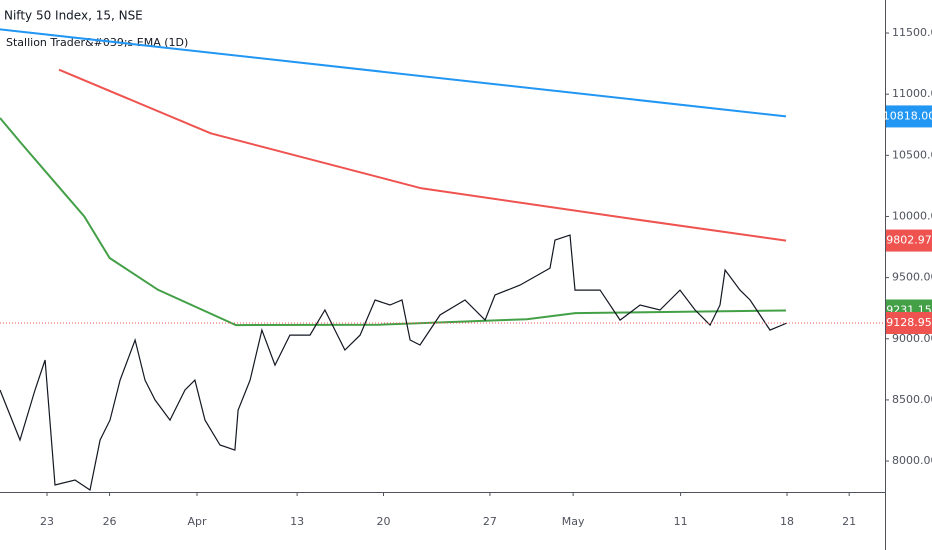  I want to click on chart-title: Nifty 50 Index, 15, NSE, so click(73, 16).